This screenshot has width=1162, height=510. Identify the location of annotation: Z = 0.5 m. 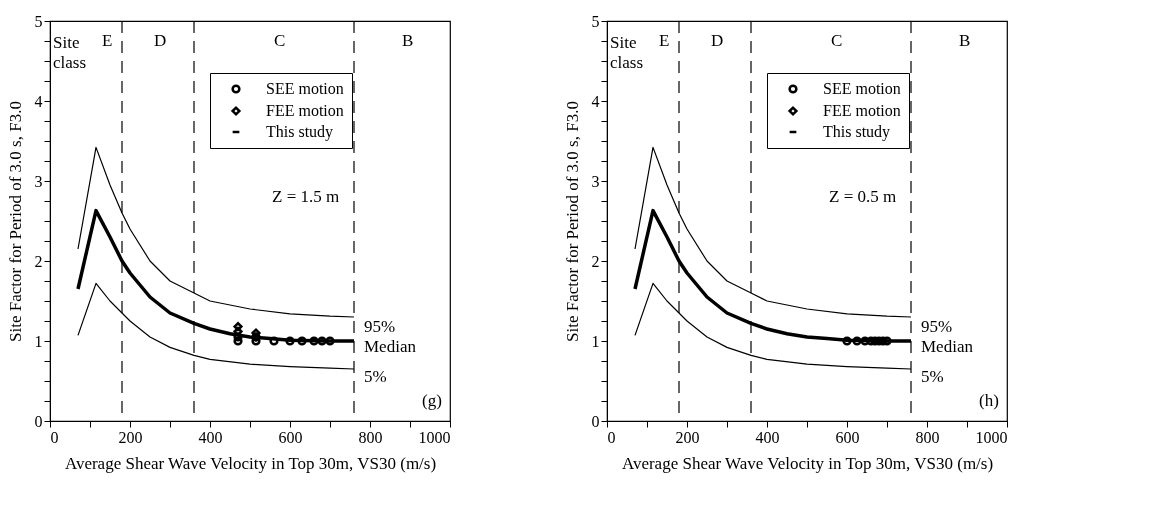
(863, 196).